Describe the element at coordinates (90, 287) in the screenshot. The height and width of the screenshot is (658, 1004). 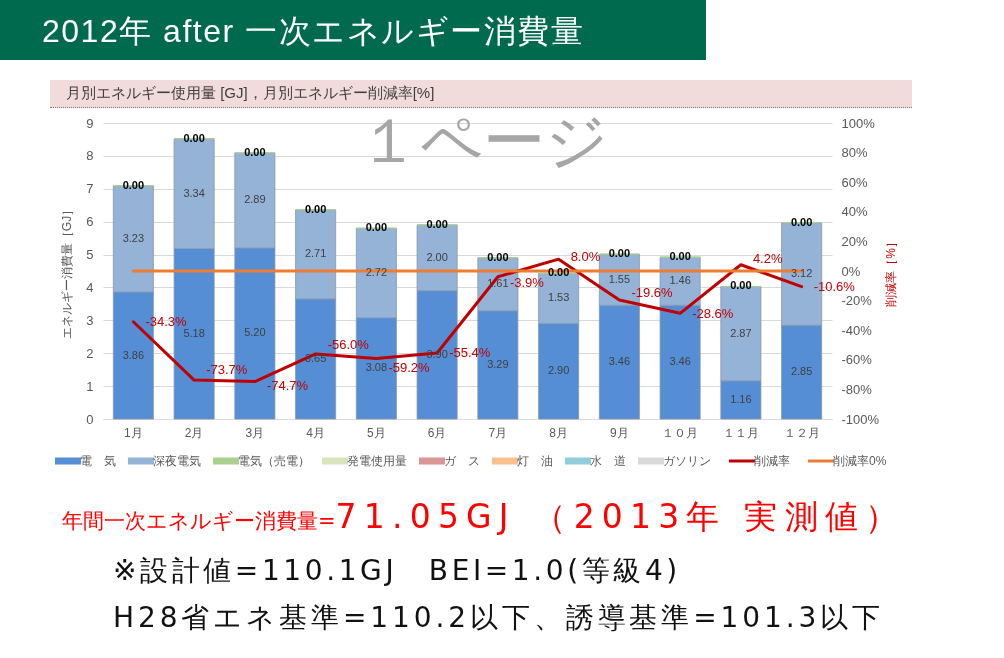
I see `y-tick-label: 4` at that location.